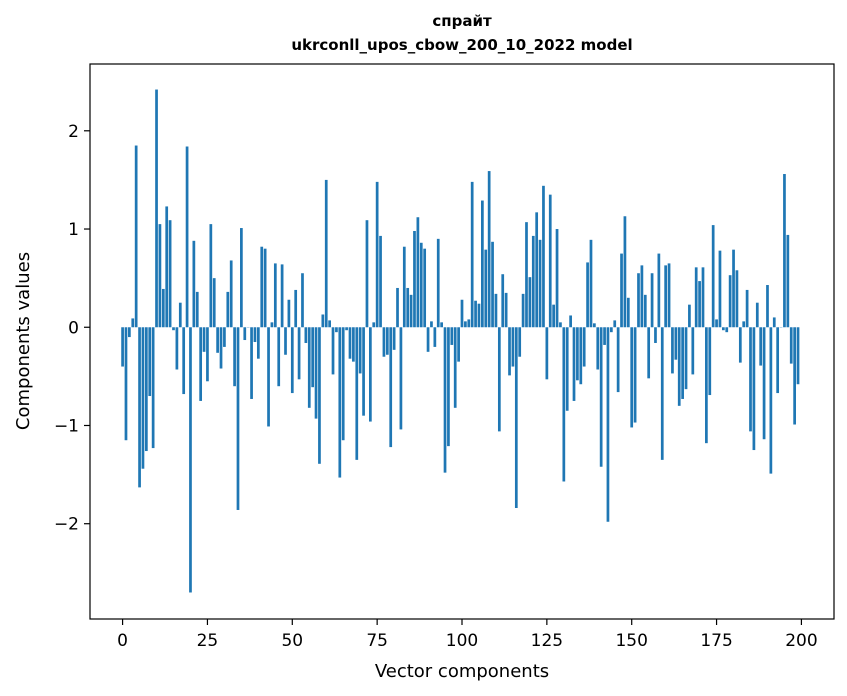 This screenshot has height=696, width=847. Describe the element at coordinates (122, 635) in the screenshot. I see `x-tick: 0` at that location.